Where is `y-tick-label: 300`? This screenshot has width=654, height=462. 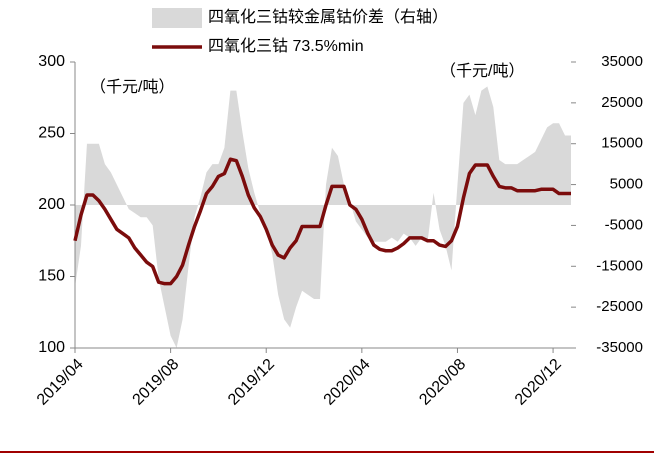
y-tick-label: 300 is located at coordinates (51, 61).